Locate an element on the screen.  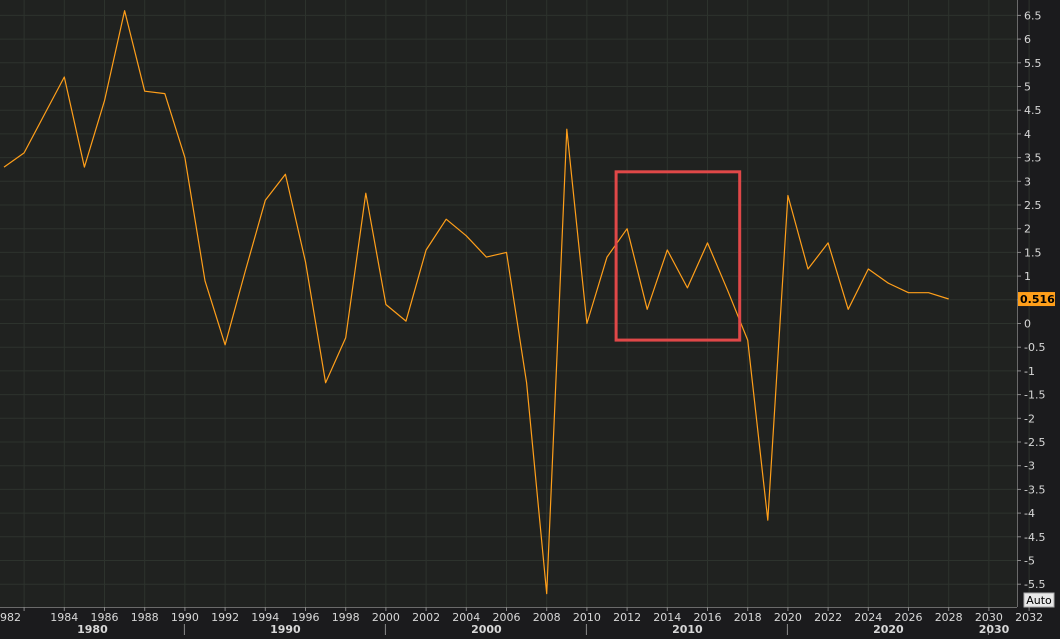
auto-scale-button-label: Auto is located at coordinates (1039, 600).